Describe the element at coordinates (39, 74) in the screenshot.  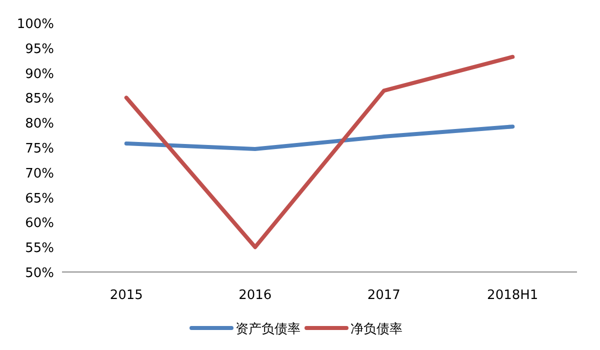
I see `y-tick-label: 90%` at that location.